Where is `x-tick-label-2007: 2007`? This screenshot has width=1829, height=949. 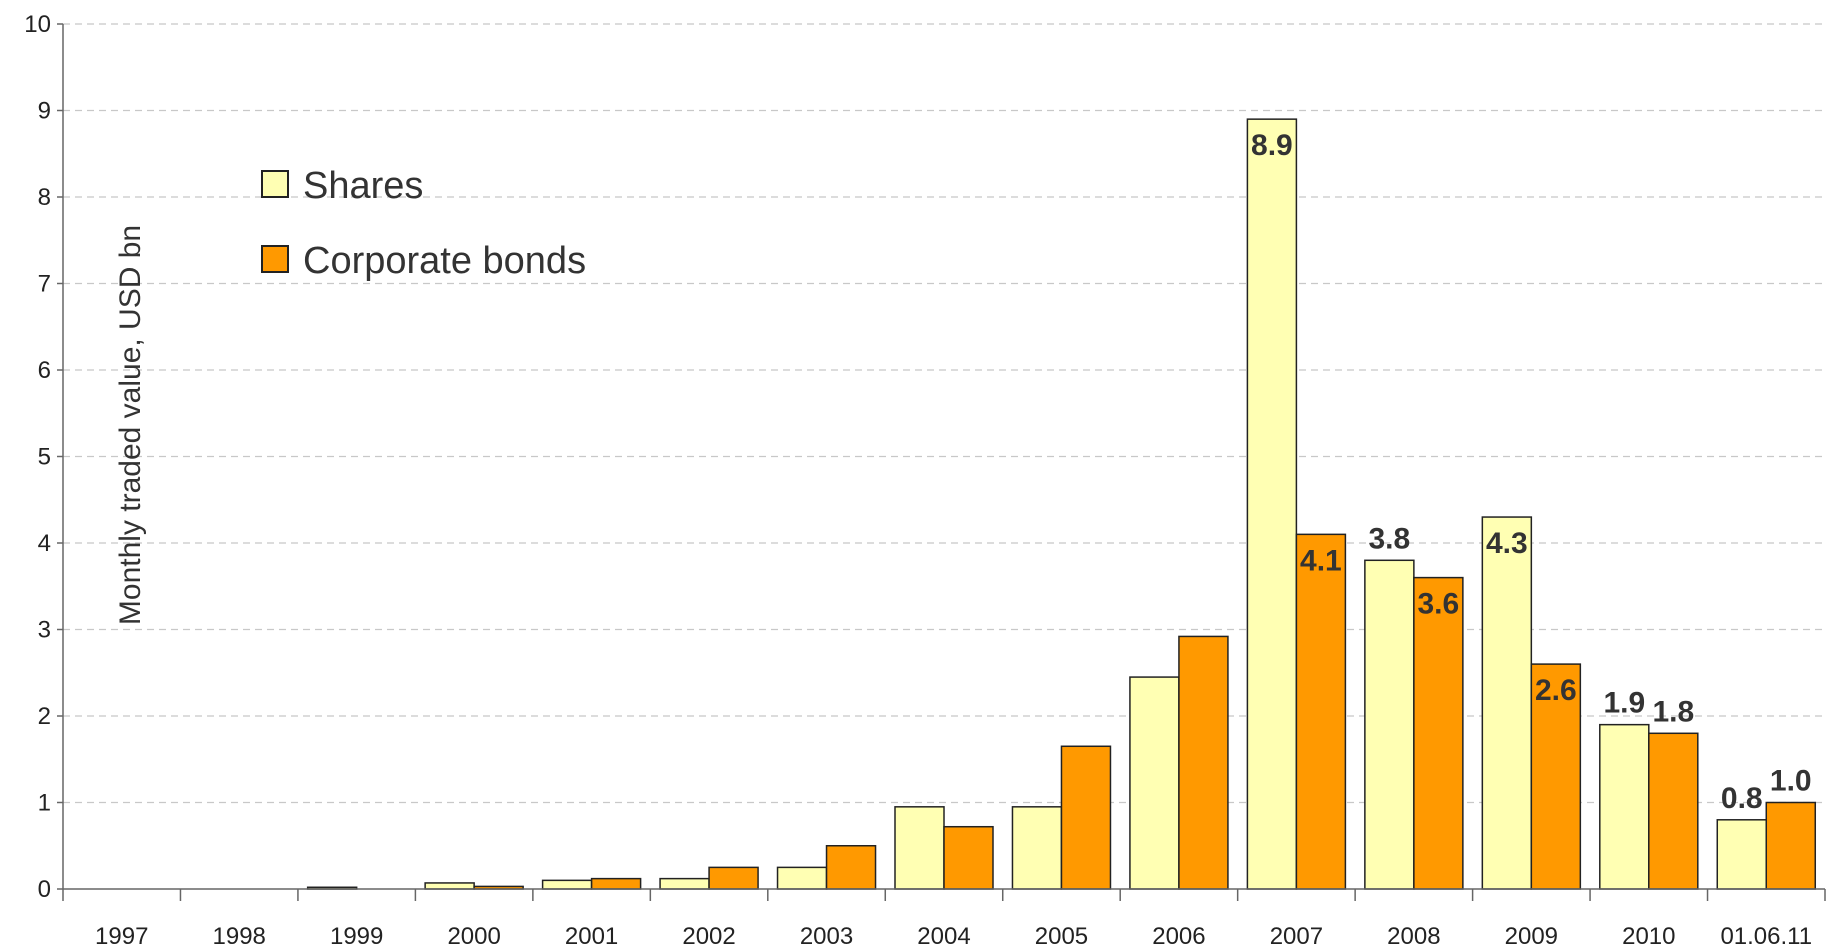 x-tick-label-2007: 2007 is located at coordinates (1296, 936).